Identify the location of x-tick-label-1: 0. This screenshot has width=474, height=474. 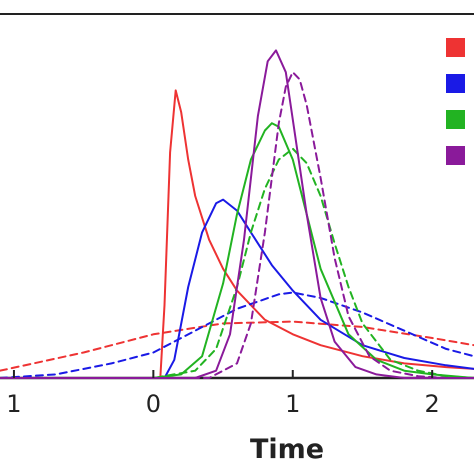
(153, 404).